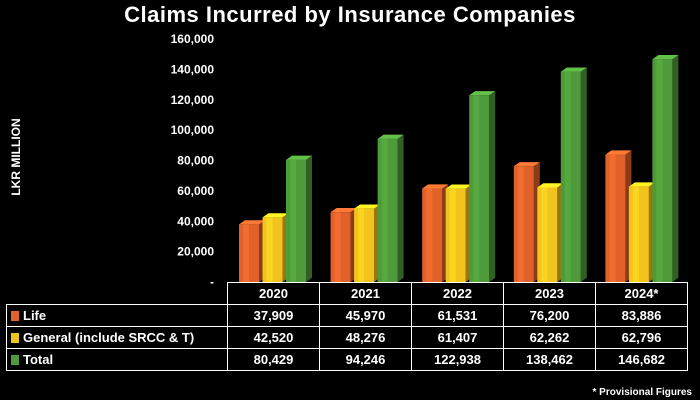  What do you see at coordinates (15, 316) in the screenshot?
I see `legend-swatch-life` at bounding box center [15, 316].